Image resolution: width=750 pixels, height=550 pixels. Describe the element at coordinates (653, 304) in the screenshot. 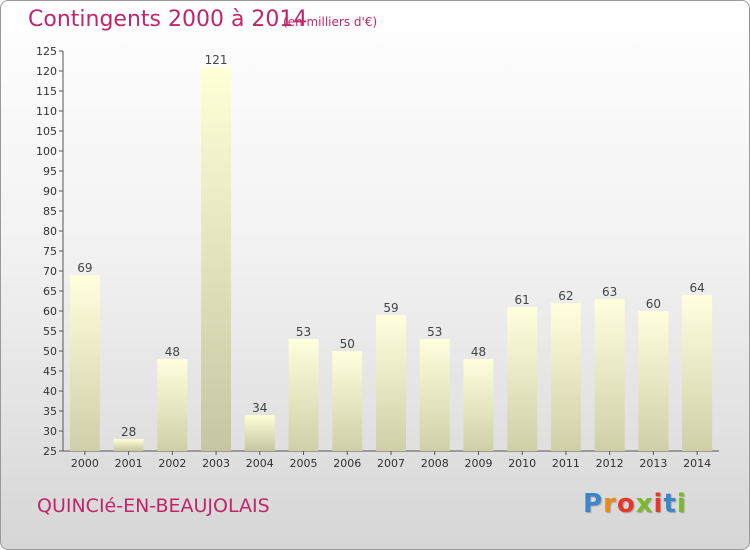

I see `data-label: 60` at that location.